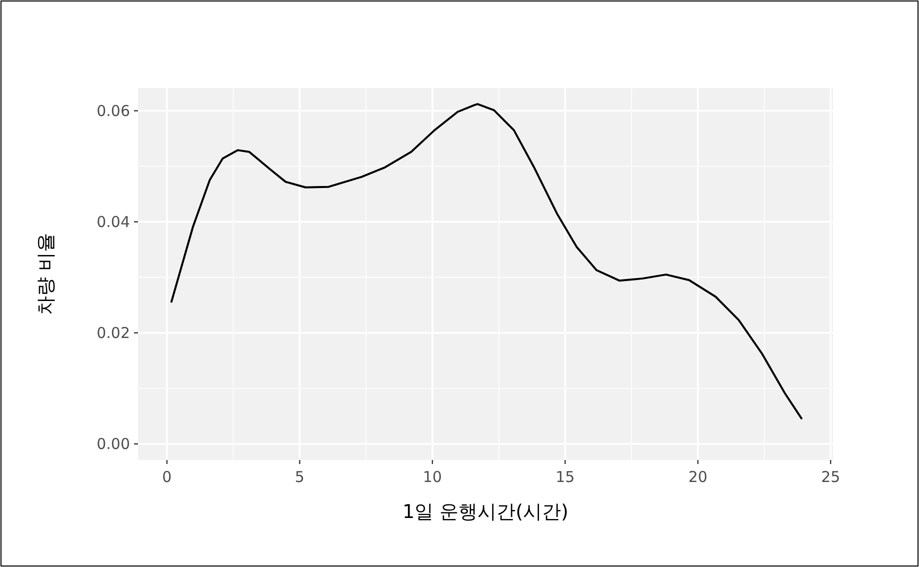  I want to click on x-tick-label: 0, so click(167, 477).